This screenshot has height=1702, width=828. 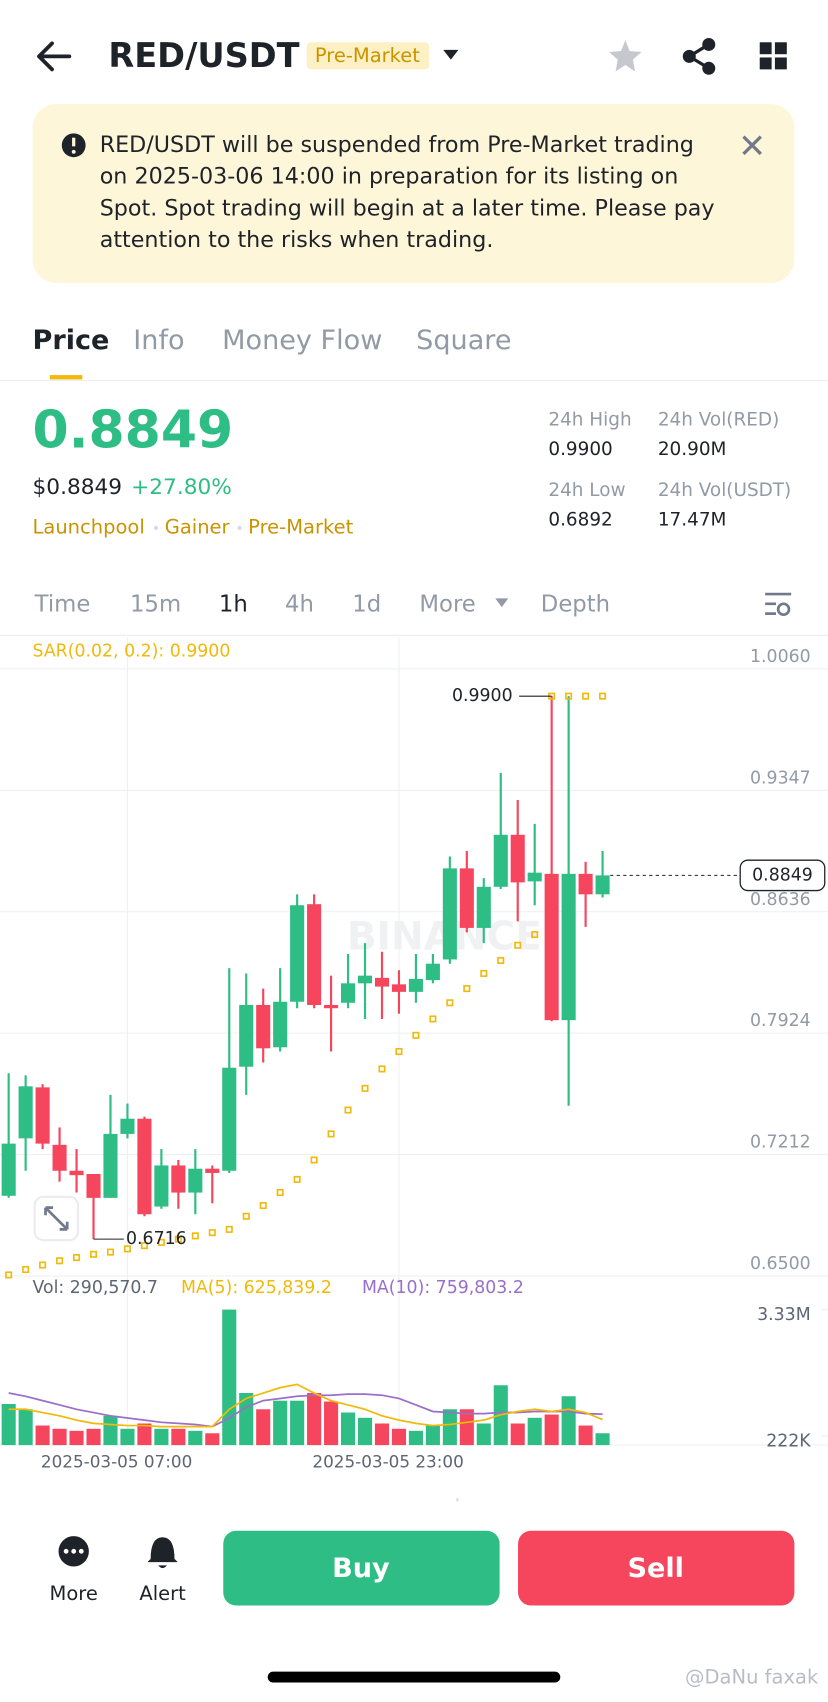 I want to click on stat-label: 24h Vol(USDT), so click(x=724, y=490).